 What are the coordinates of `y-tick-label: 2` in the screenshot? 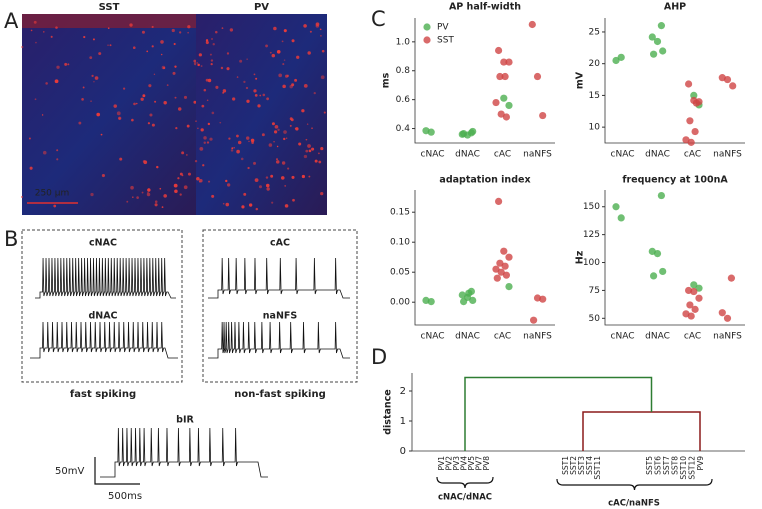 It's located at (403, 391).